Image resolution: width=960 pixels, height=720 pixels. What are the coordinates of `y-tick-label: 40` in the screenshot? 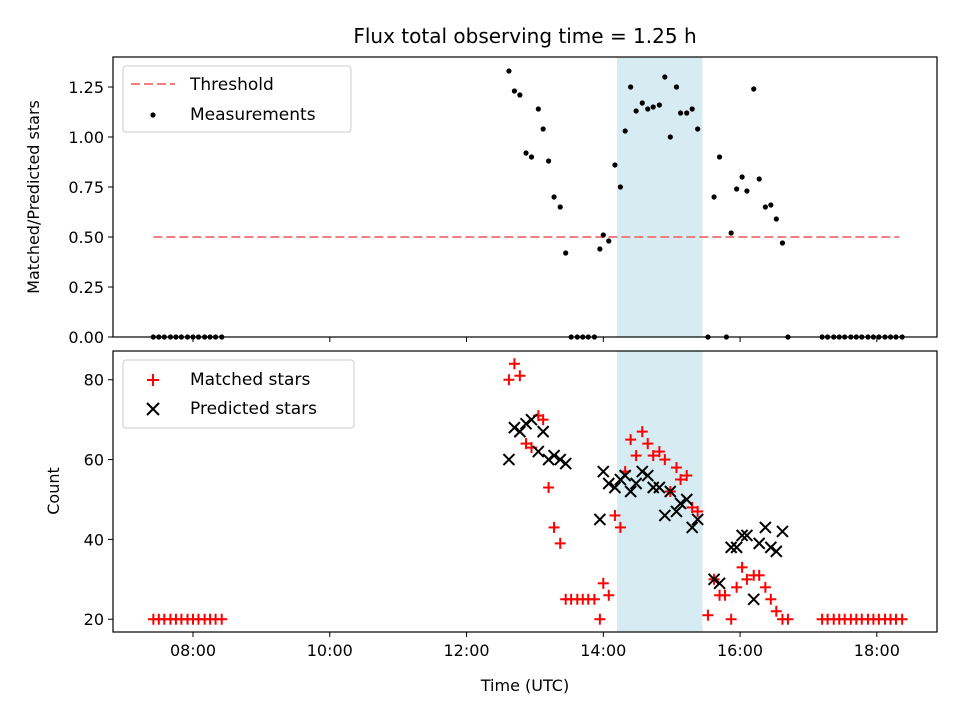 It's located at (94, 539).